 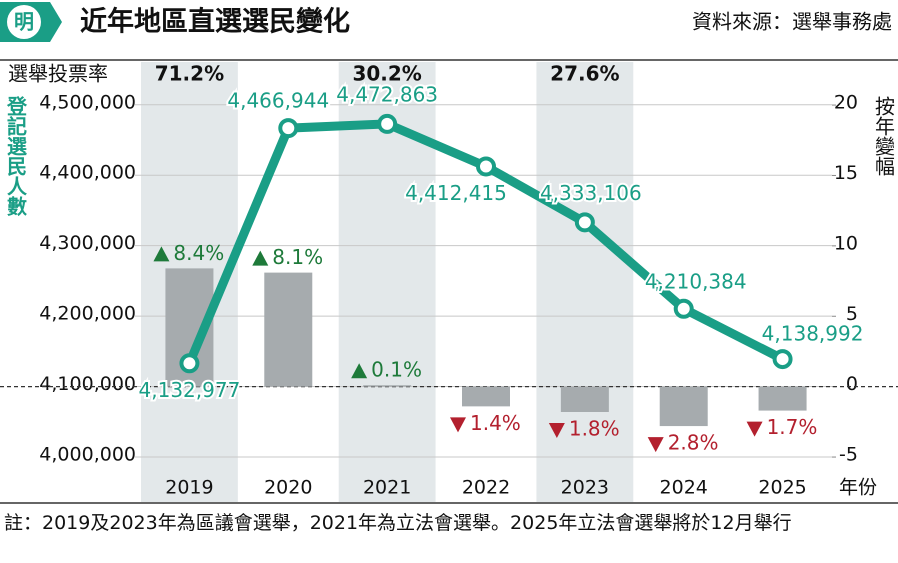 What do you see at coordinates (684, 488) in the screenshot?
I see `x-tick-label: 2024` at bounding box center [684, 488].